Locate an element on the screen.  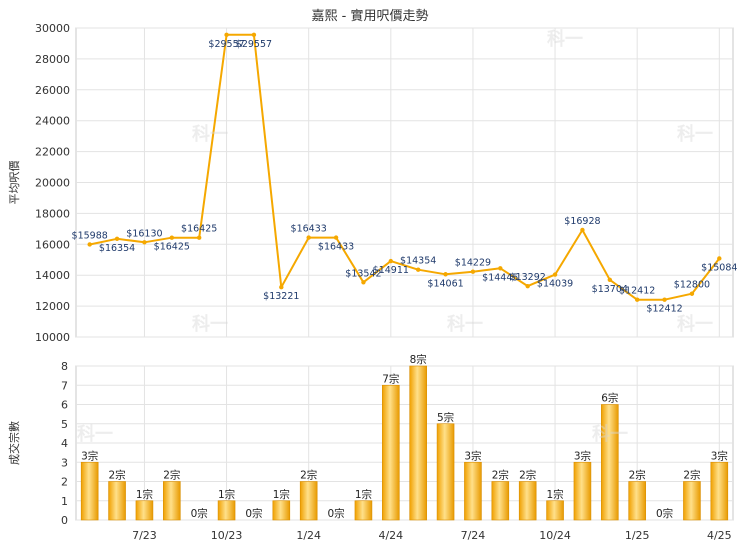
volume-data-label: 6宗 is located at coordinates (609, 398).